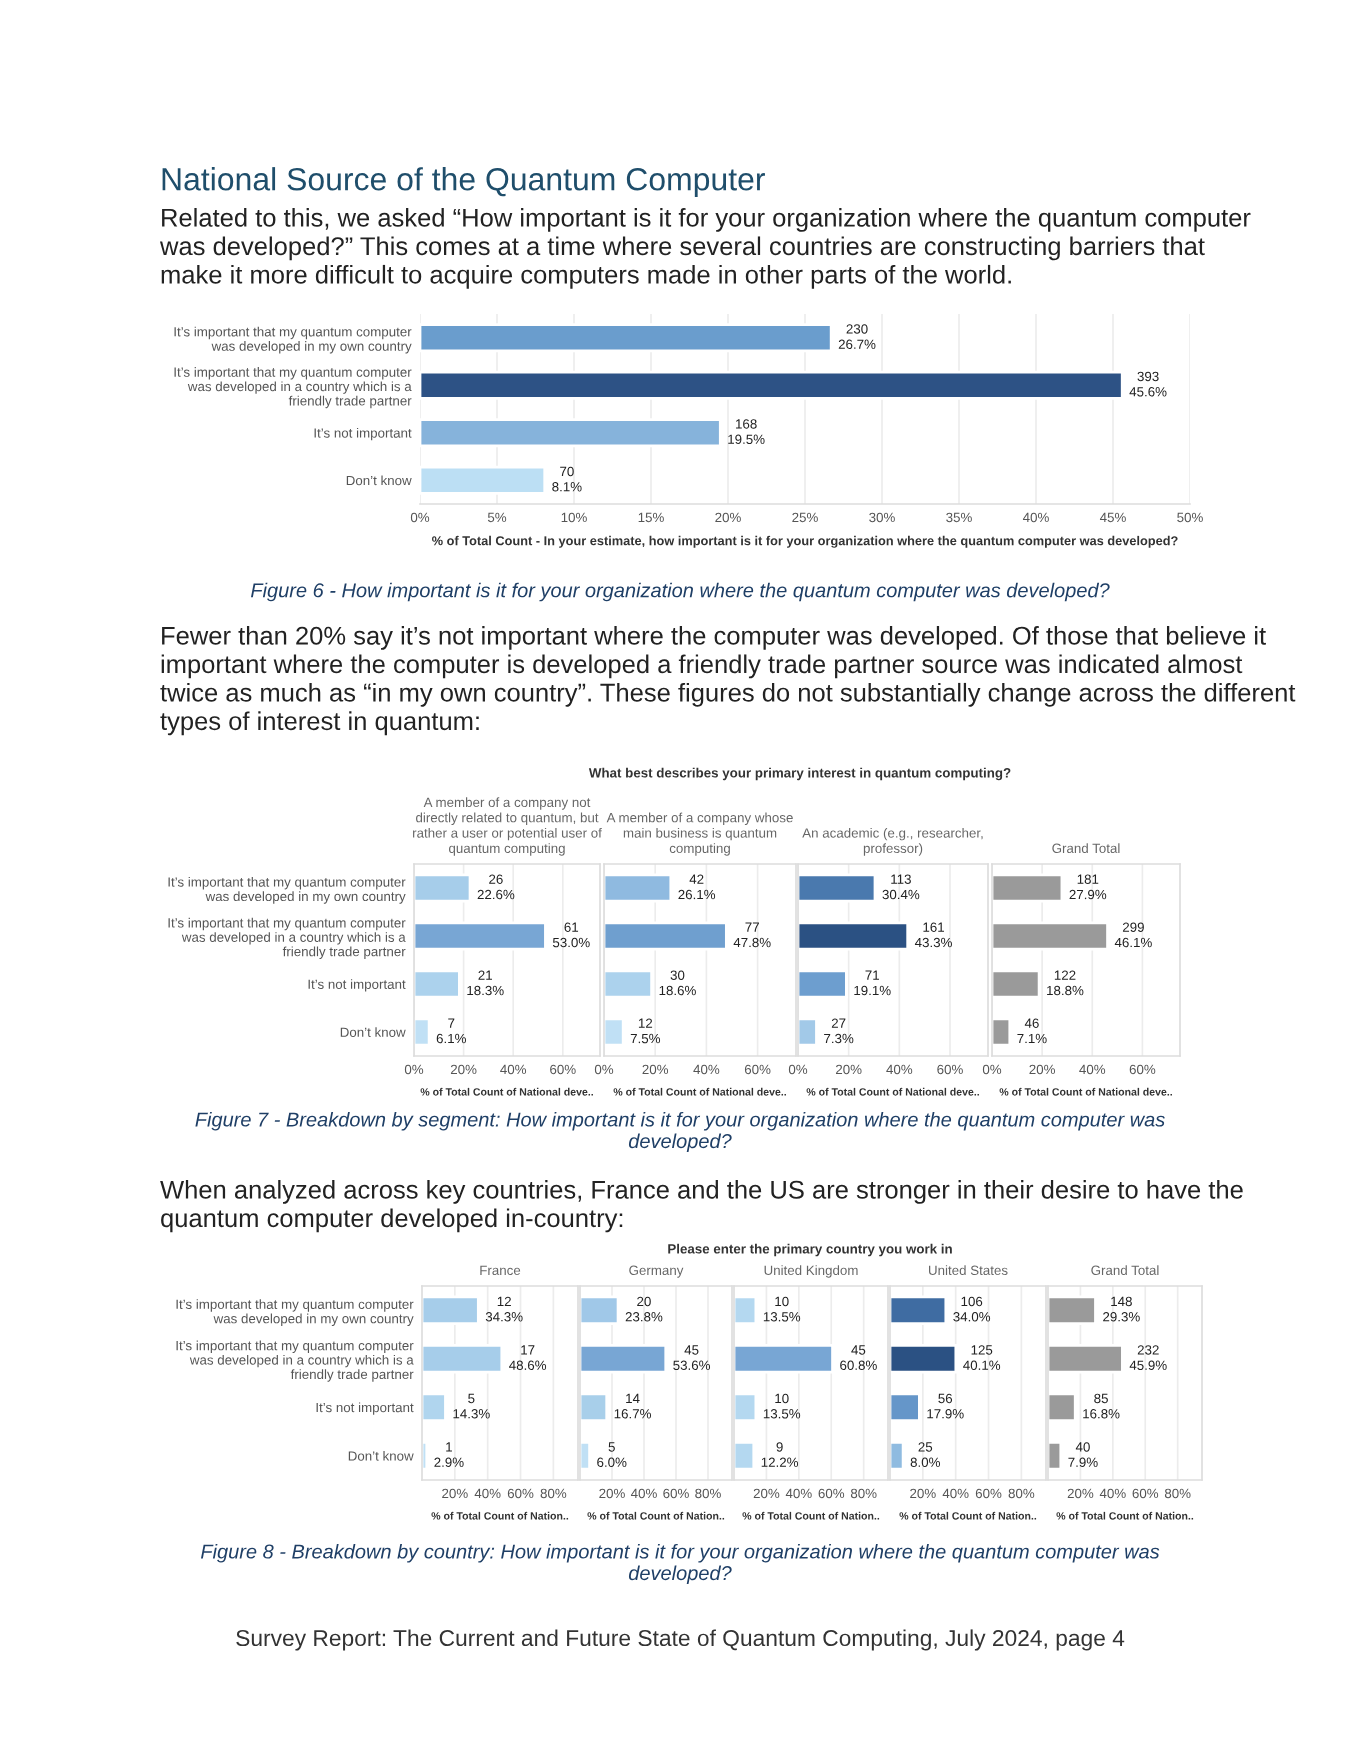 This screenshot has width=1360, height=1760. What do you see at coordinates (680, 1132) in the screenshot?
I see `caption: Figure 7 - Breakdown by segment: How important is it for your organization where the quantum computer was developed?` at bounding box center [680, 1132].